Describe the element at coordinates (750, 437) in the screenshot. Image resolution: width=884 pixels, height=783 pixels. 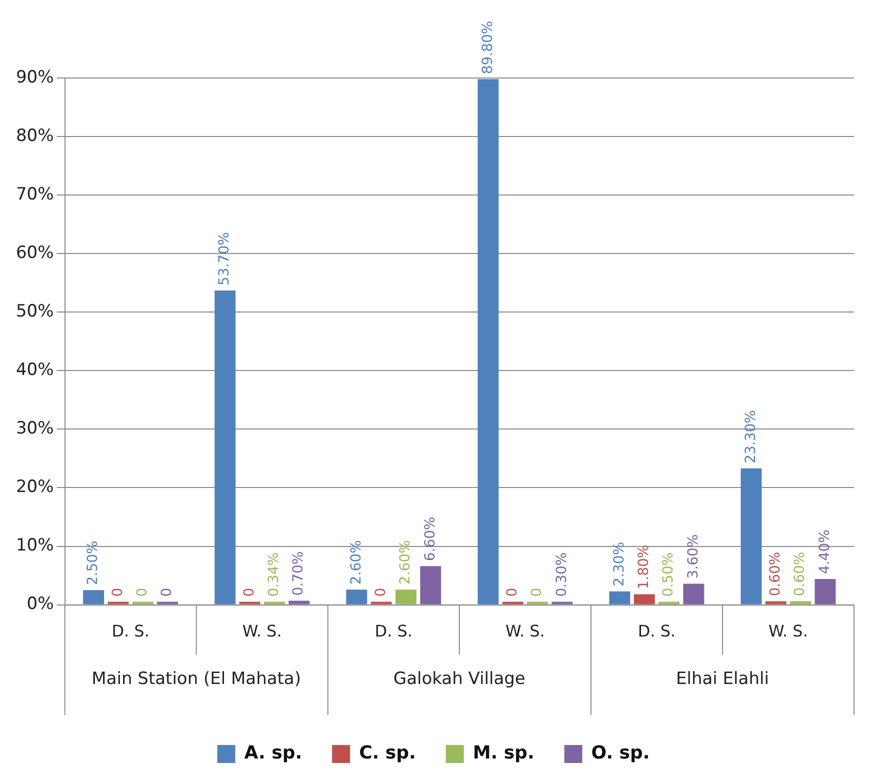
I see `data-label: 23.30%` at that location.